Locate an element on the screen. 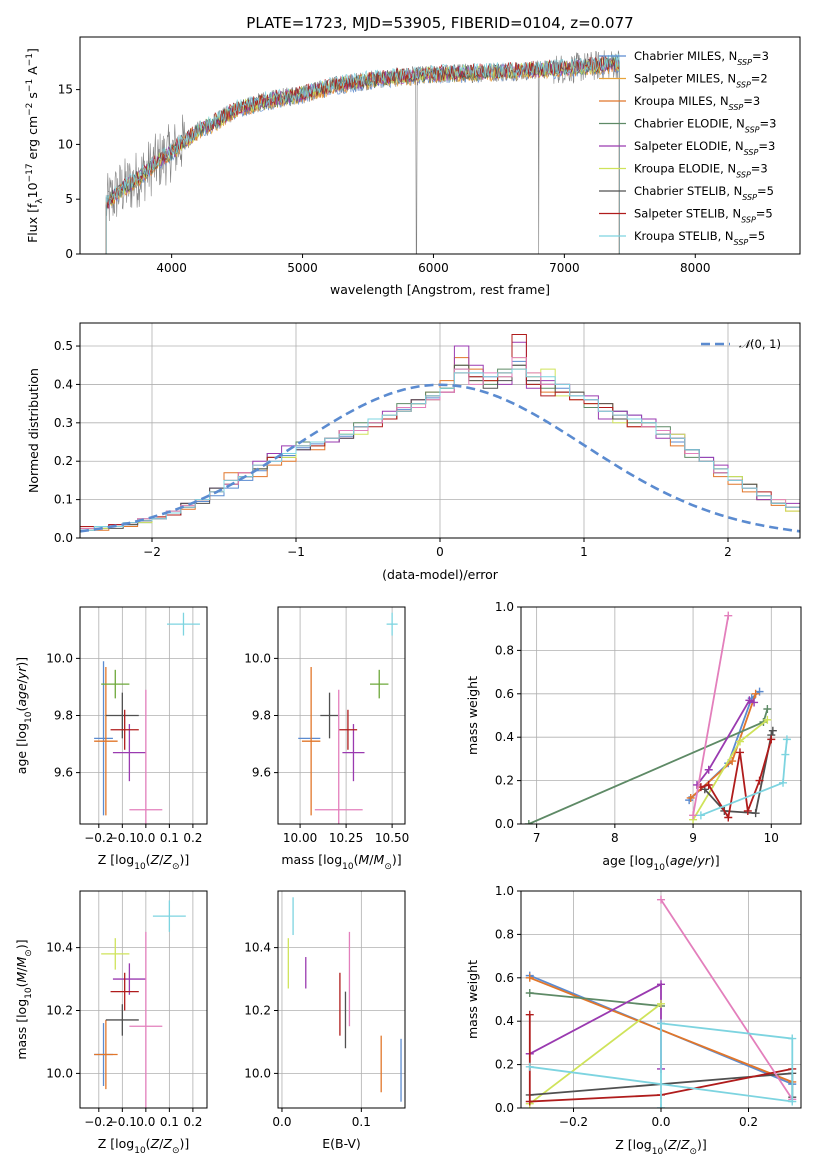  mass-vs-Z-xtick-label: 0.1 is located at coordinates (169, 1122).